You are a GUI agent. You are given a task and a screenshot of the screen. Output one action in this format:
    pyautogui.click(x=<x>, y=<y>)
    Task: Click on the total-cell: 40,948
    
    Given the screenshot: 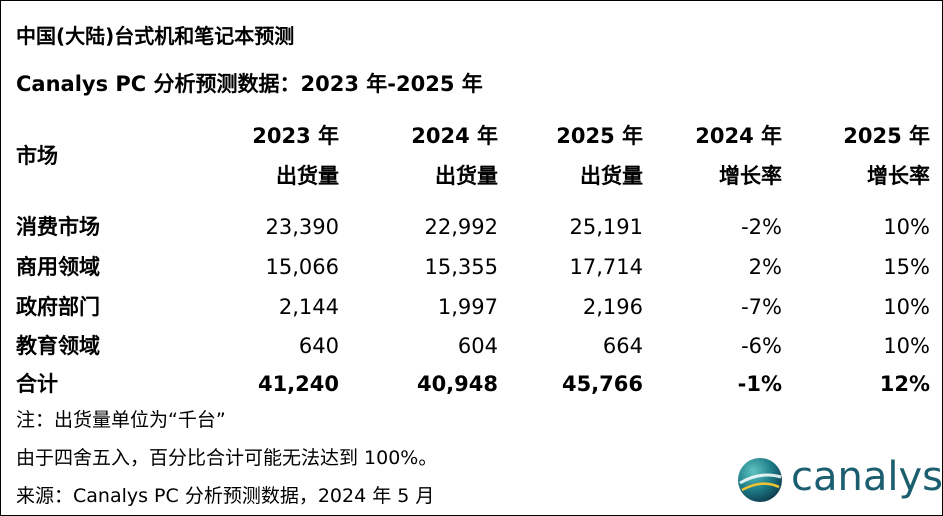 What is the action you would take?
    pyautogui.click(x=457, y=384)
    